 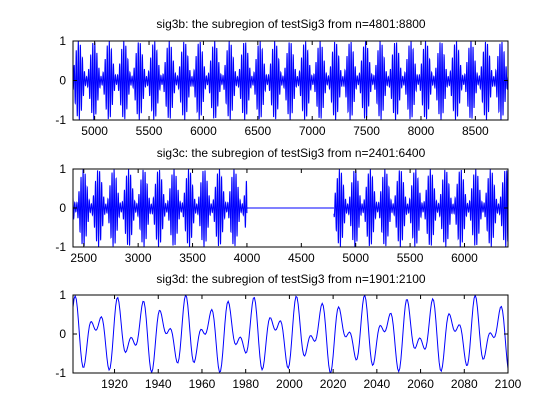 What do you see at coordinates (62, 41) in the screenshot?
I see `y-tick-label-sig3b-2: 1` at bounding box center [62, 41].